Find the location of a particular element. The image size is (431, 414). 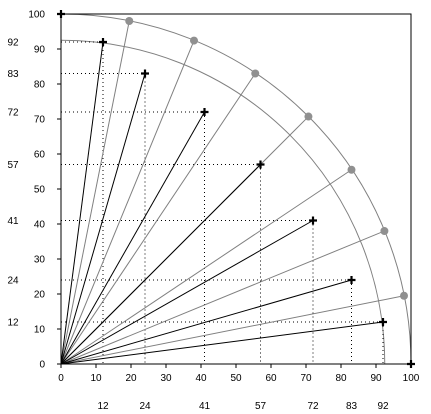

y-tick-label: 70 is located at coordinates (40, 120).